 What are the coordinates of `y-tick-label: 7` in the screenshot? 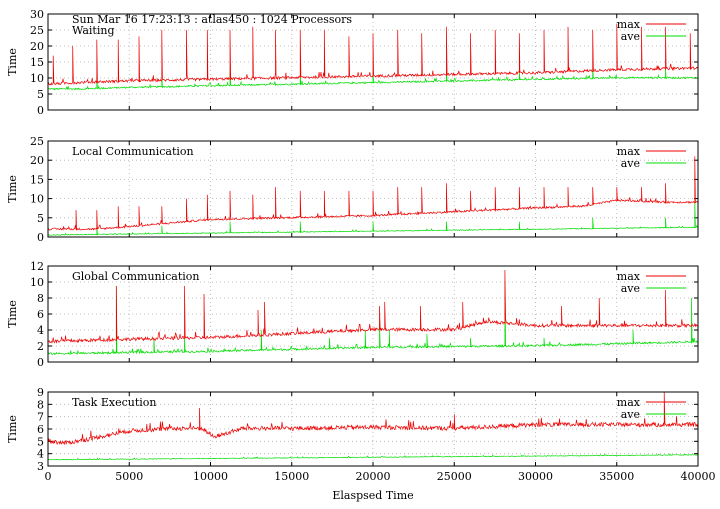 It's located at (40, 417).